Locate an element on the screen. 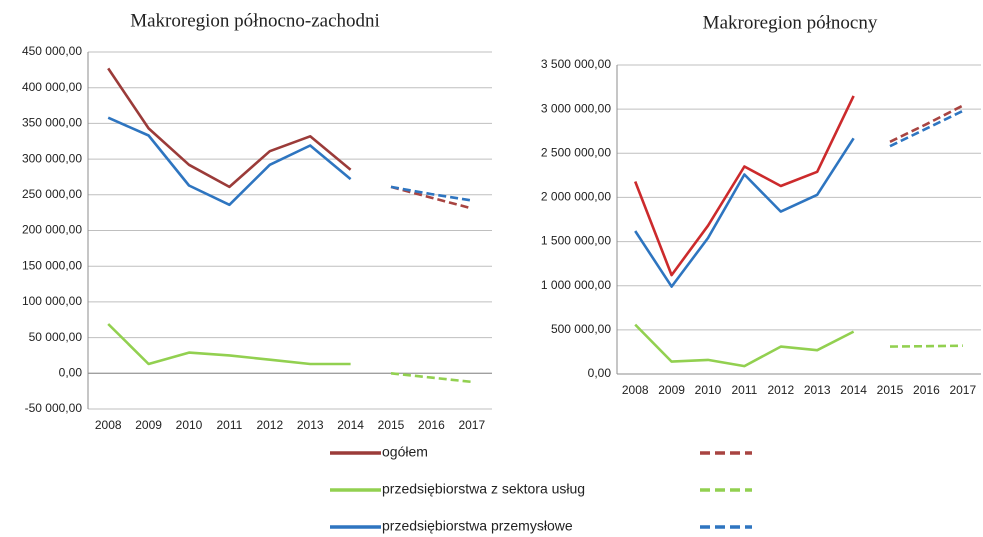 The width and height of the screenshot is (983, 537). y-tick-label: 2 500 000,00 is located at coordinates (576, 152).